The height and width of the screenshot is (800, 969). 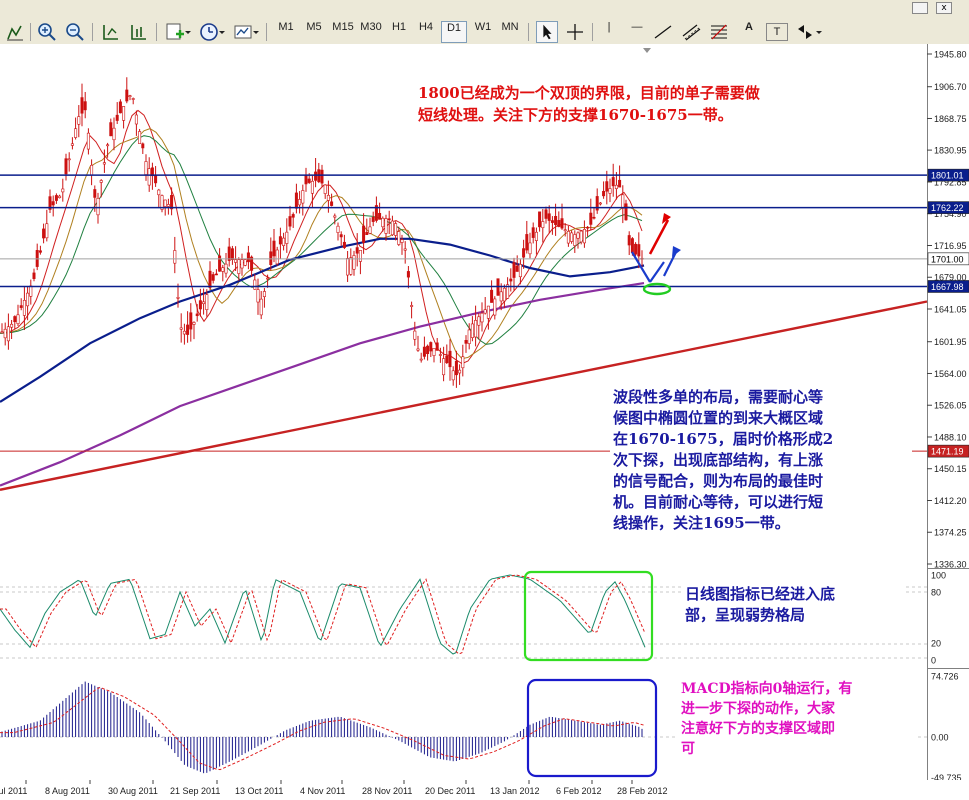 I want to click on price-tick-label: 1450.15, so click(x=950, y=469).